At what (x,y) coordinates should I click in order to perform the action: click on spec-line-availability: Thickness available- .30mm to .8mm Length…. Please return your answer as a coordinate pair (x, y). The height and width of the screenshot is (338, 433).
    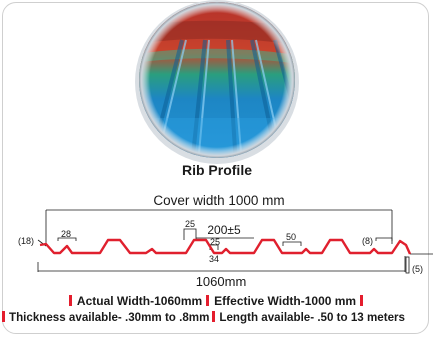
    Looking at the image, I should click on (203, 317).